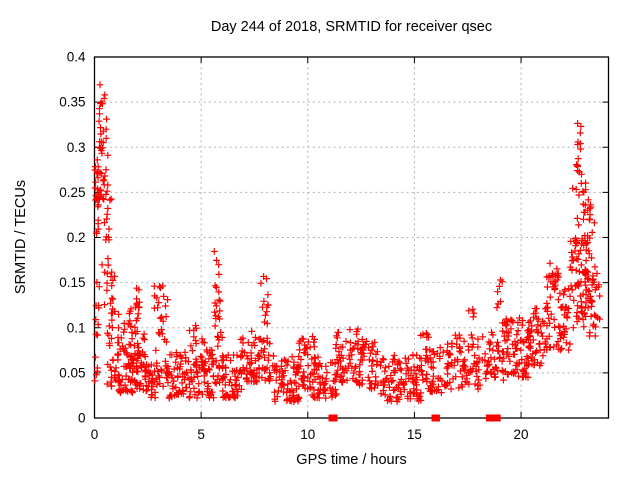  What do you see at coordinates (307, 434) in the screenshot?
I see `x-tick-label: 10` at bounding box center [307, 434].